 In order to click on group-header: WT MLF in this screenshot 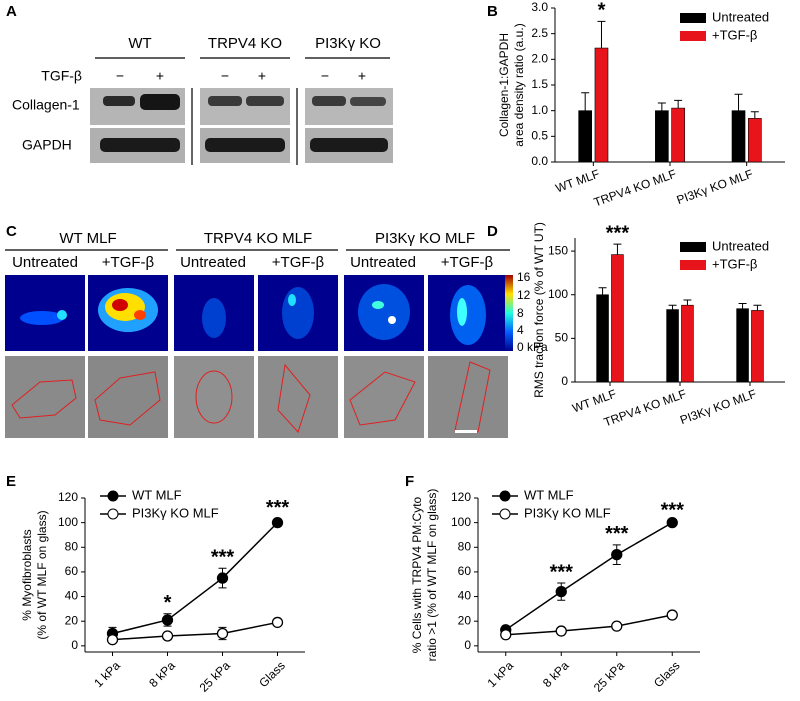, I will do `click(87, 238)`.